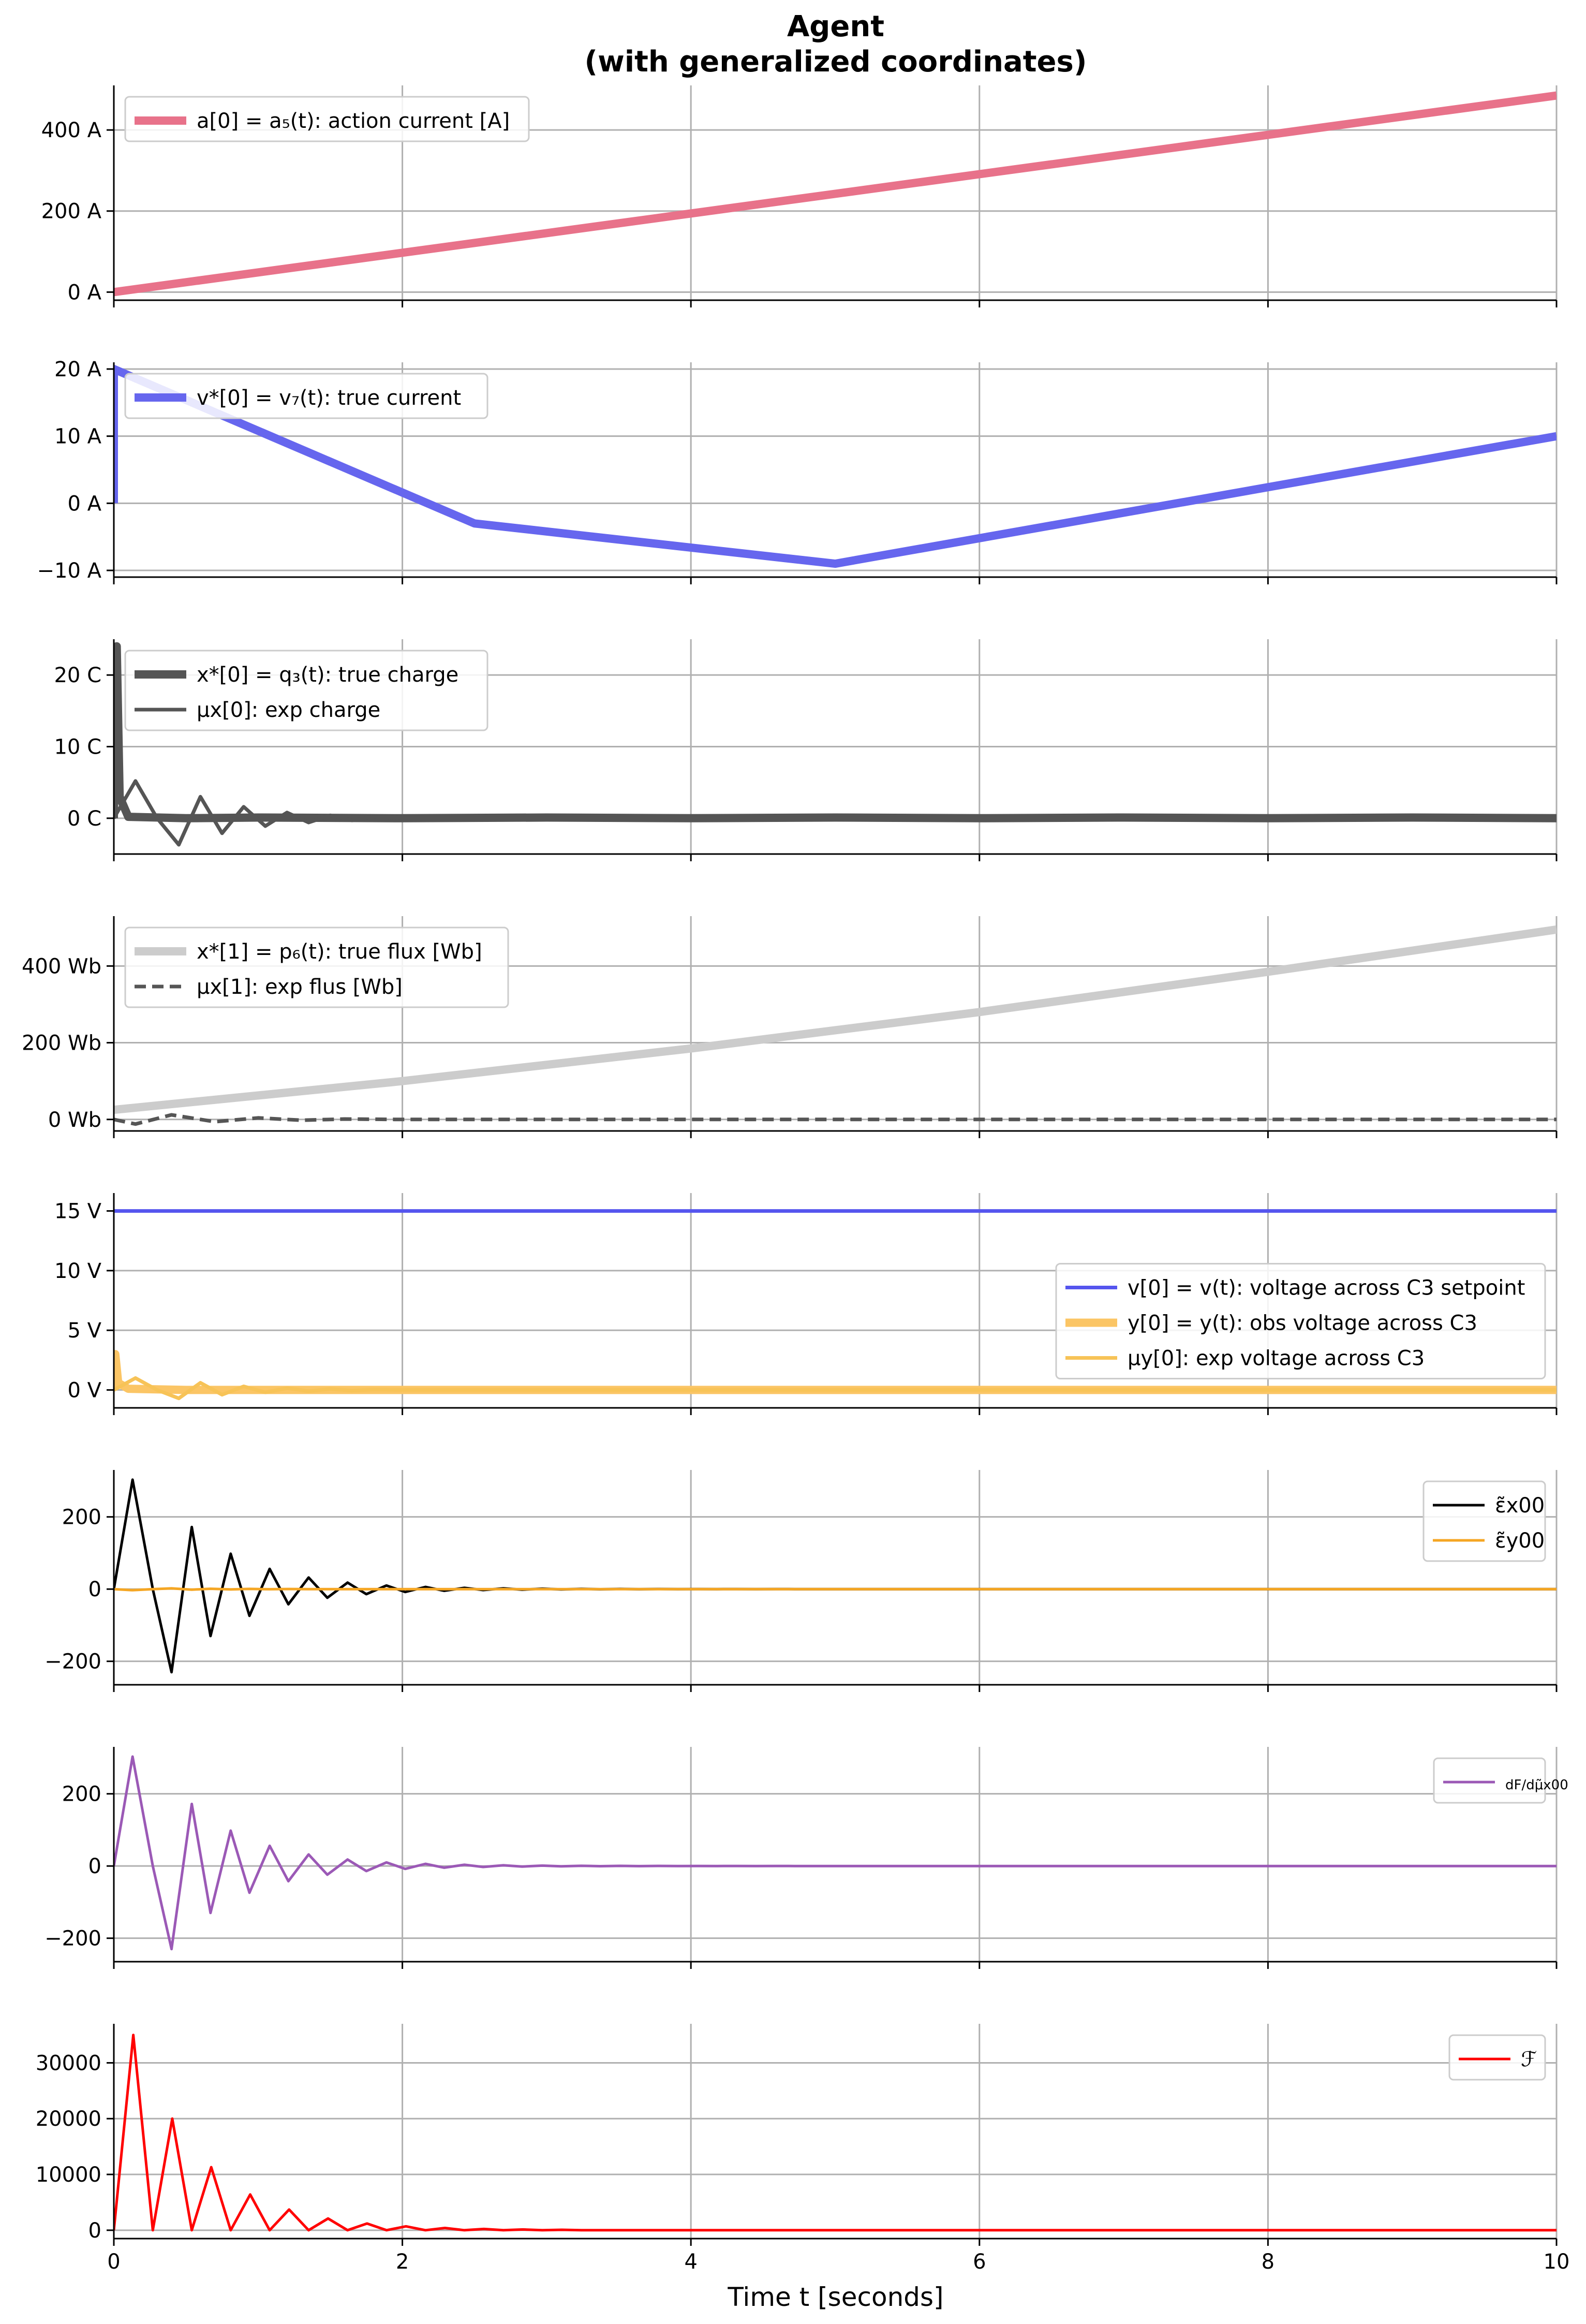 This screenshot has height=2324, width=1586. Describe the element at coordinates (1557, 2262) in the screenshot. I see `x-tick-label-5: 10` at that location.